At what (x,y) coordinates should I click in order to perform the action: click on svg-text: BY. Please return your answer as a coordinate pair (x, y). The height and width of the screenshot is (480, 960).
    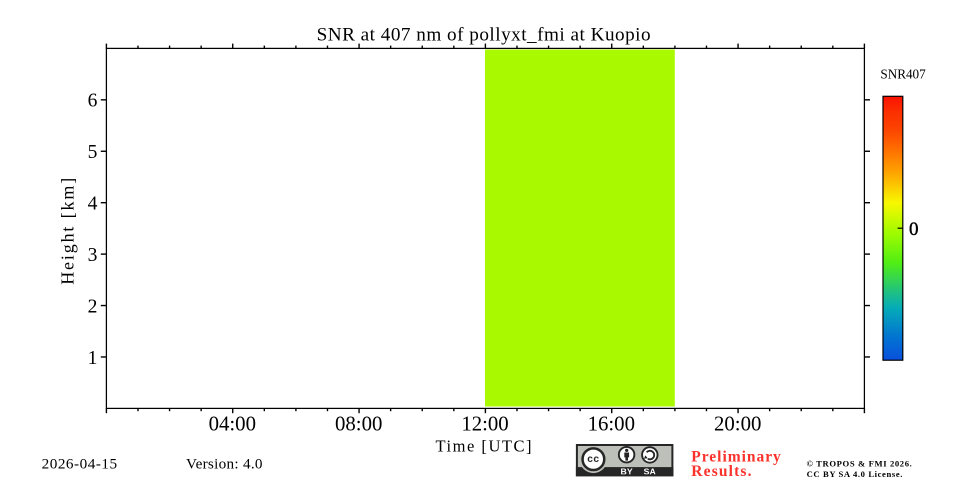
    Looking at the image, I should click on (627, 472).